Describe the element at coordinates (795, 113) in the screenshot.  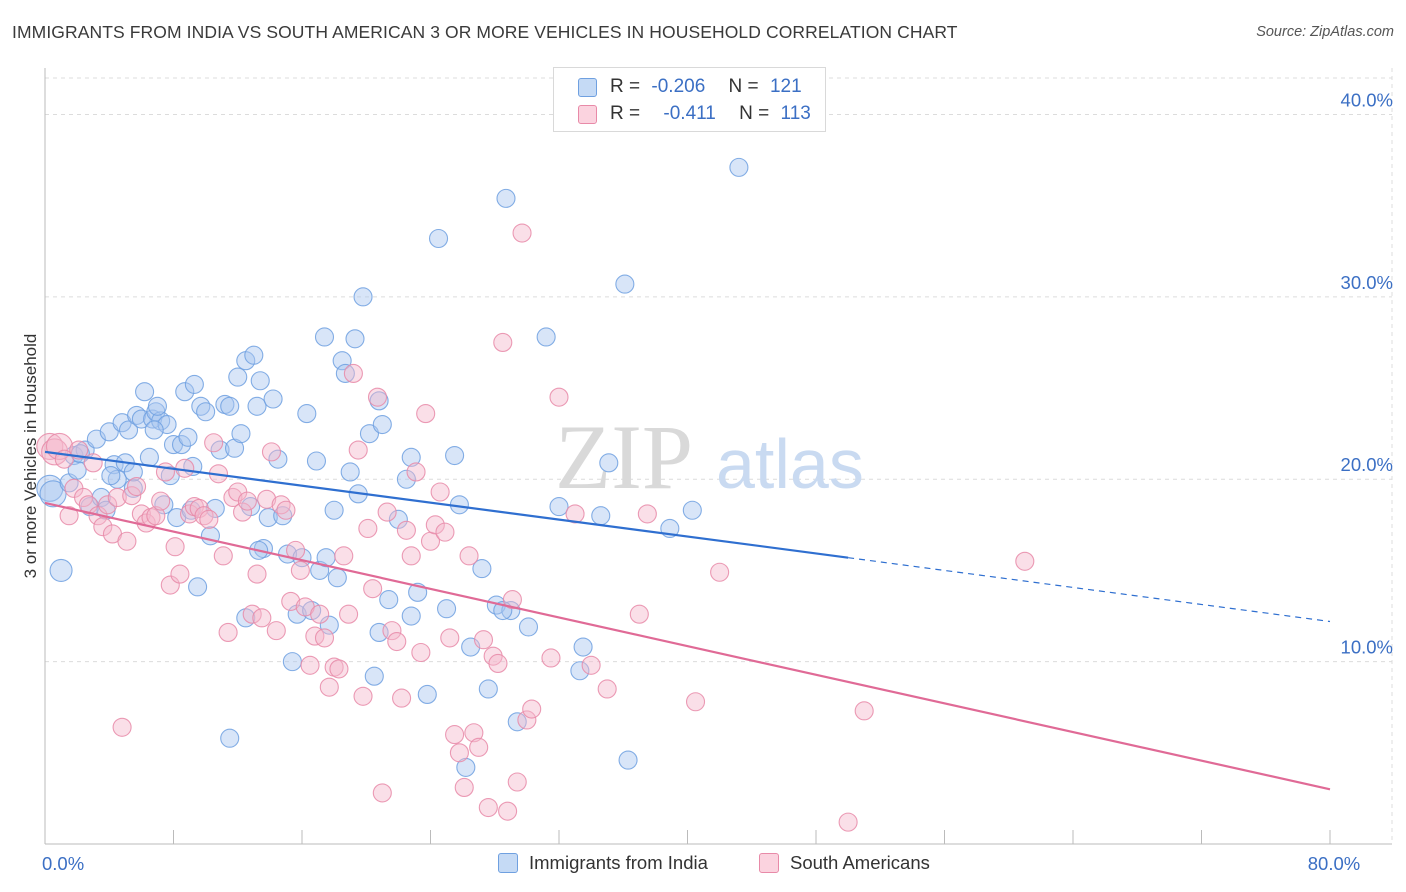
I see `n-value: 113` at that location.